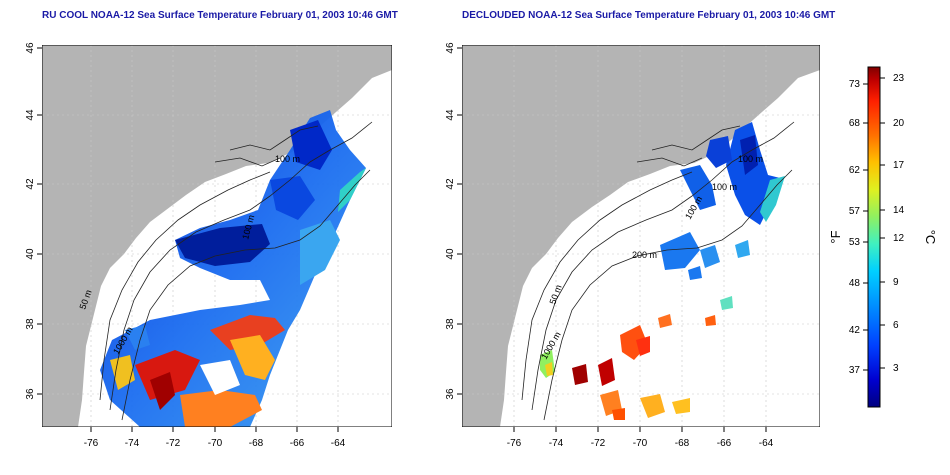 This screenshot has height=475, width=950. Describe the element at coordinates (835, 236) in the screenshot. I see `colorbar-fahrenheit-label: °F` at that location.